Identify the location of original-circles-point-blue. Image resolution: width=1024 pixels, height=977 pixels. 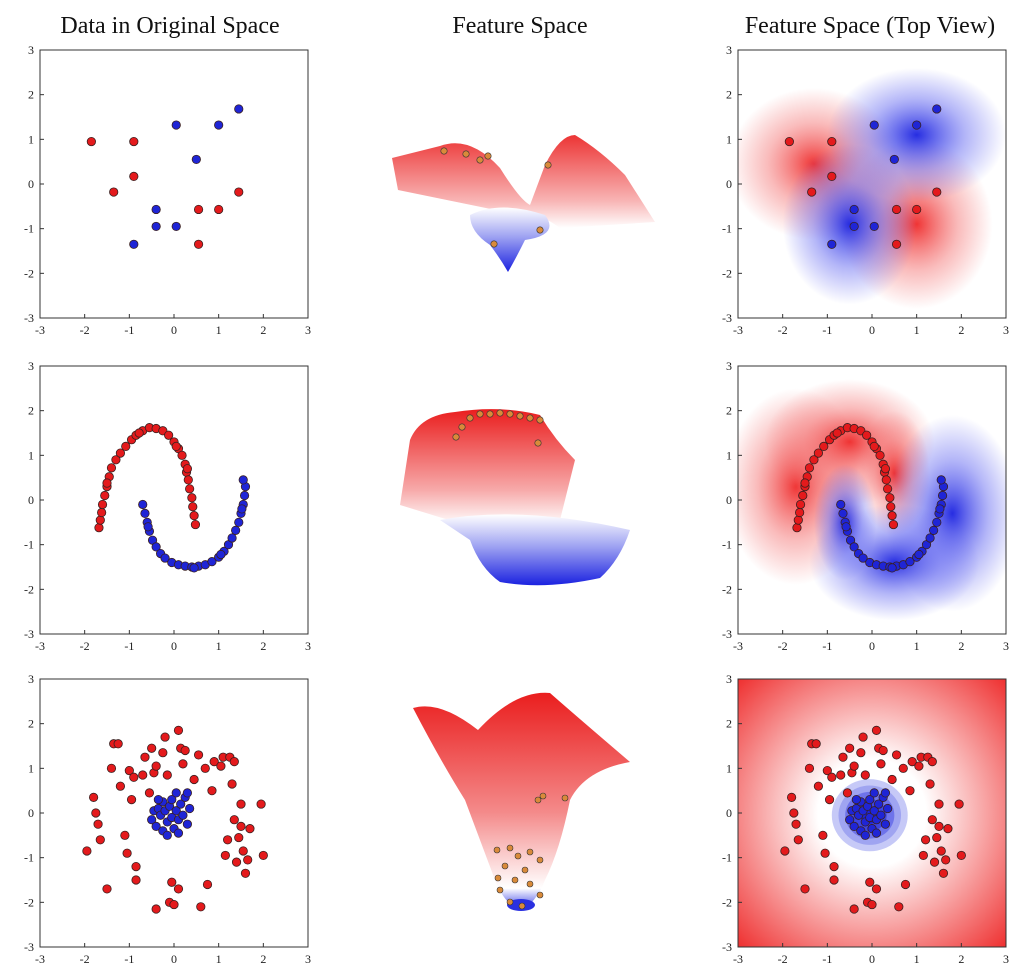
(172, 799).